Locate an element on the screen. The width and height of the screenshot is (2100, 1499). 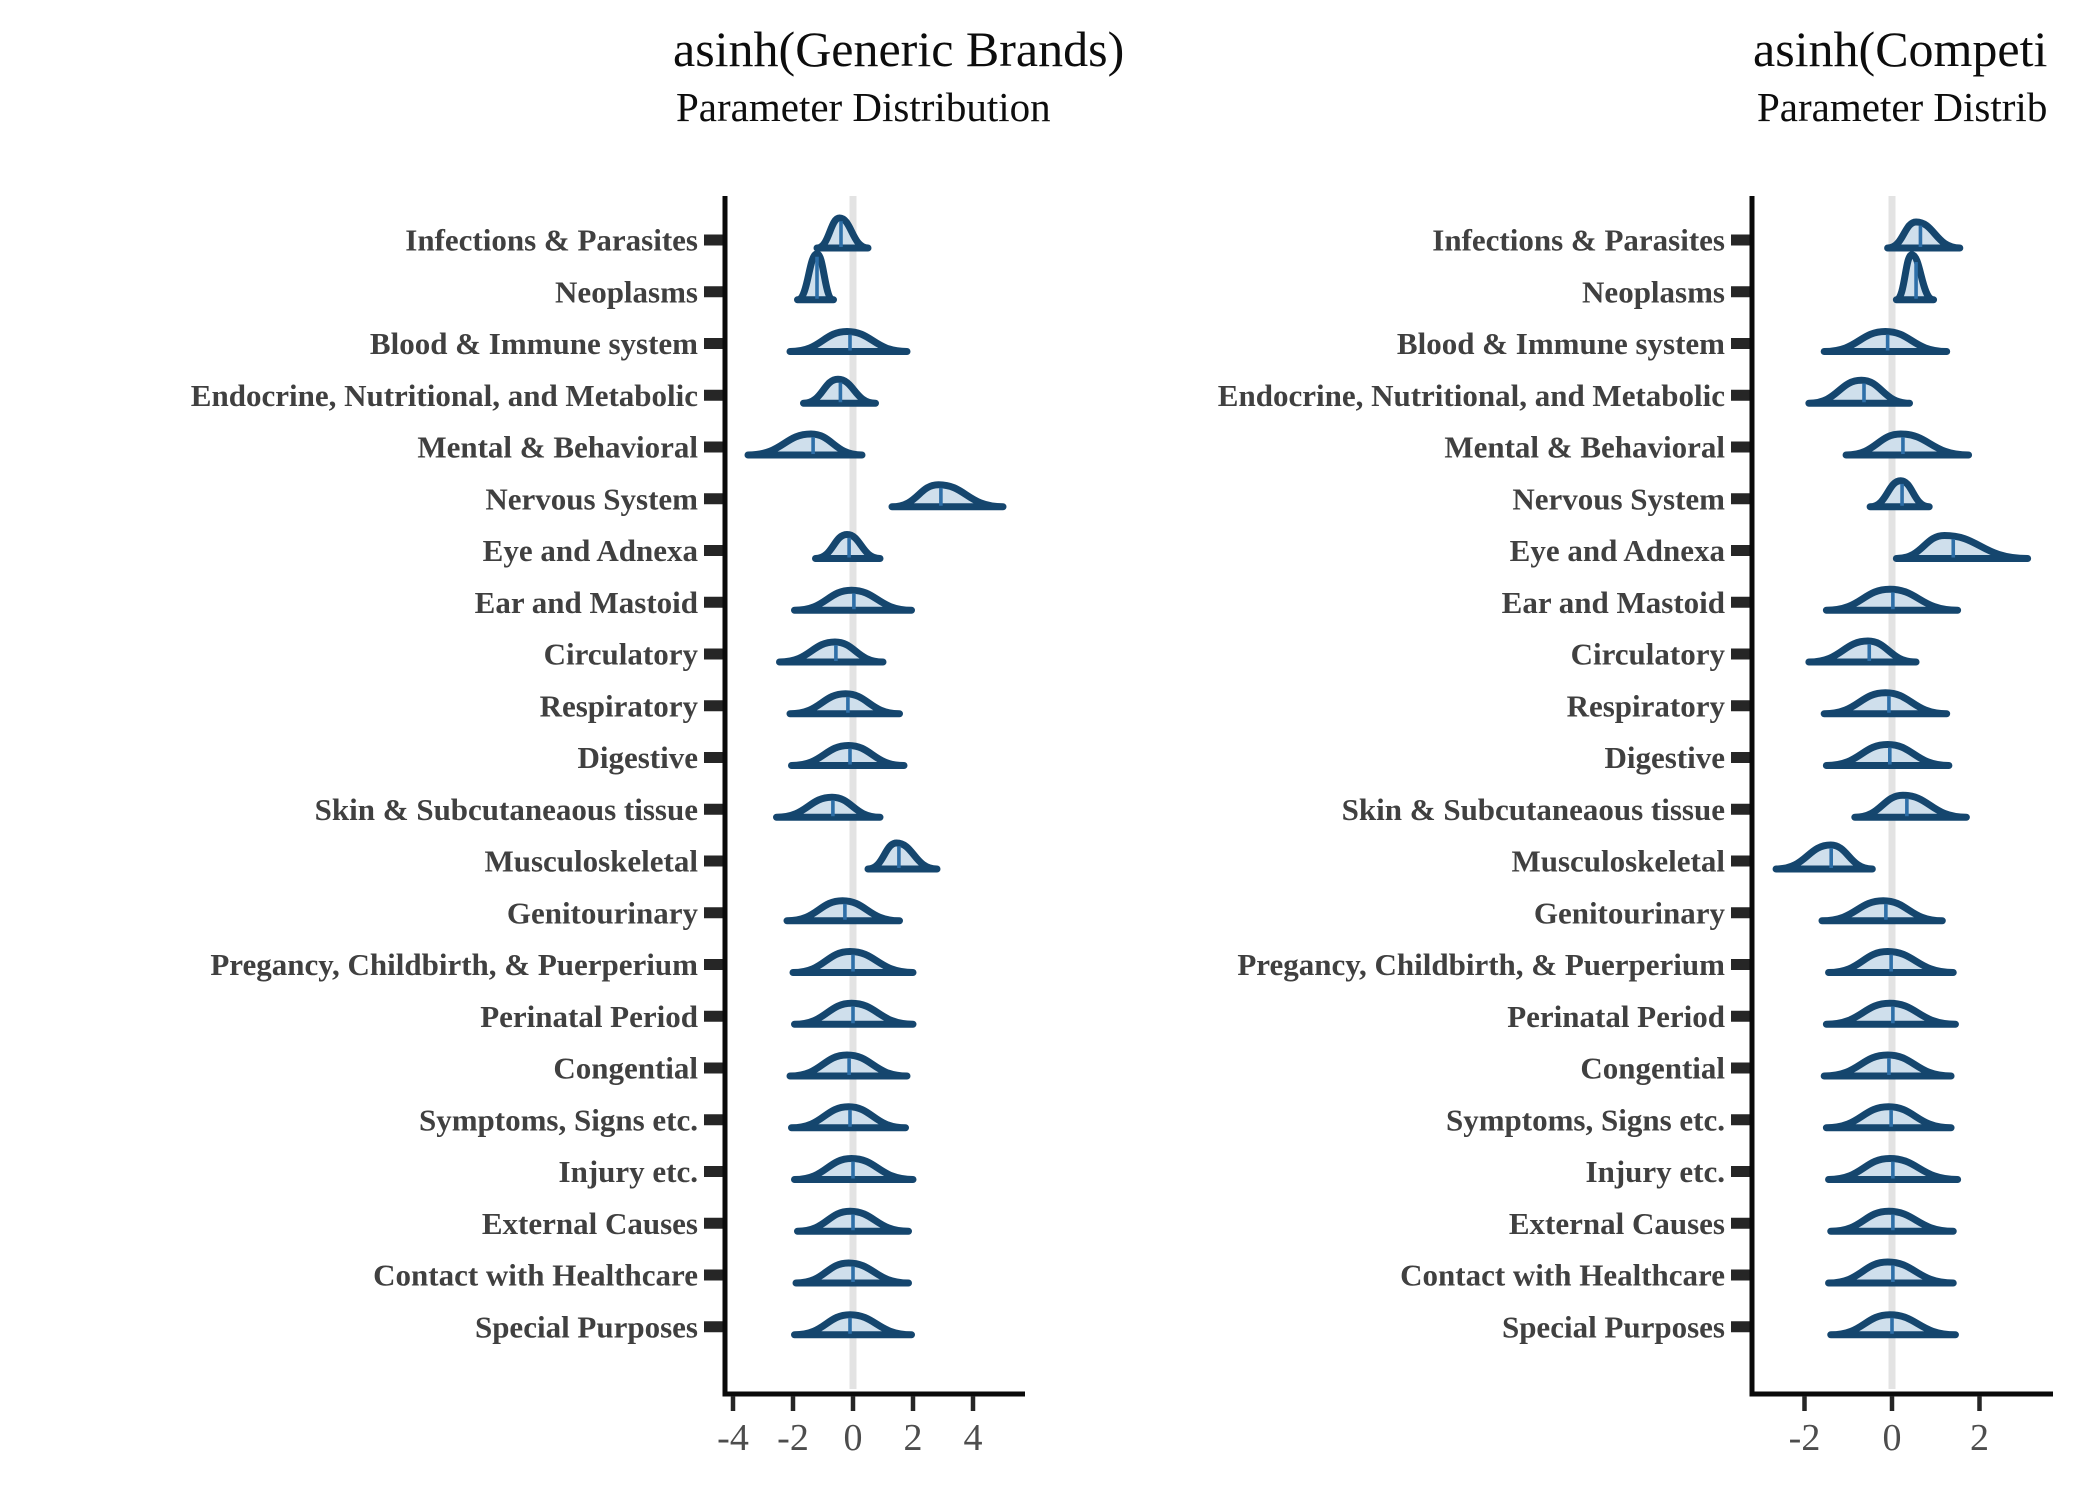
density-respiratory is located at coordinates (1885, 703).